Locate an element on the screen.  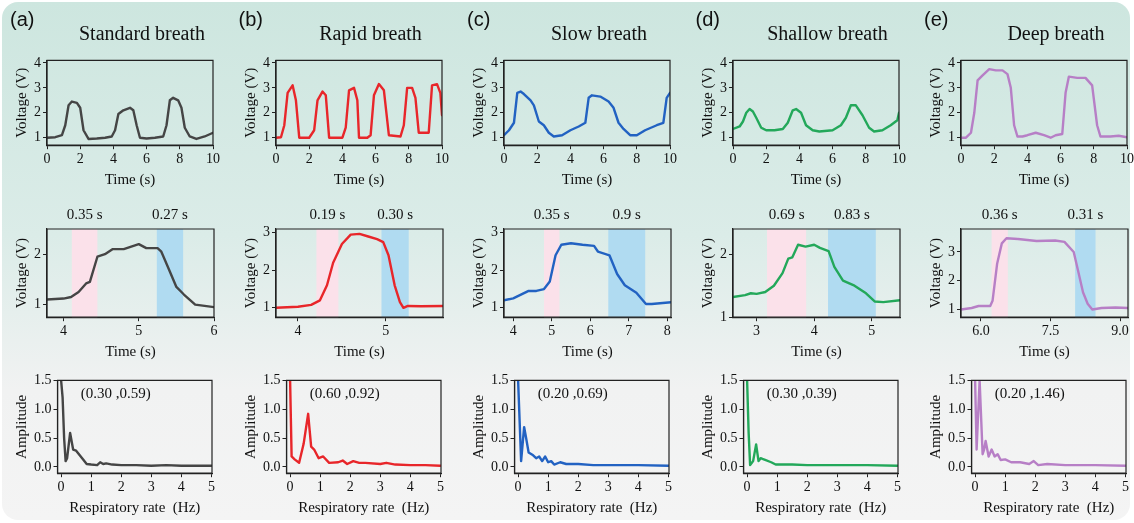
band-label: 0.69 s is located at coordinates (786, 214).